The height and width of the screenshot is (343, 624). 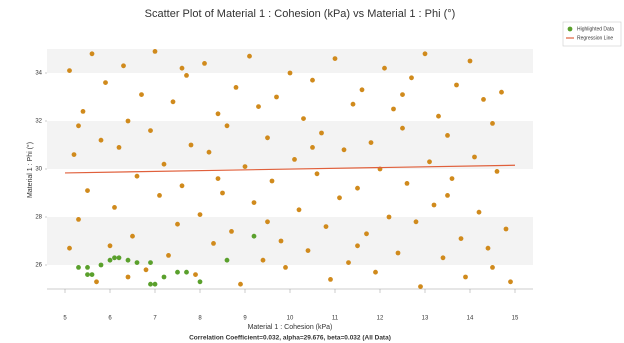 I want to click on regression-line, so click(x=290, y=169).